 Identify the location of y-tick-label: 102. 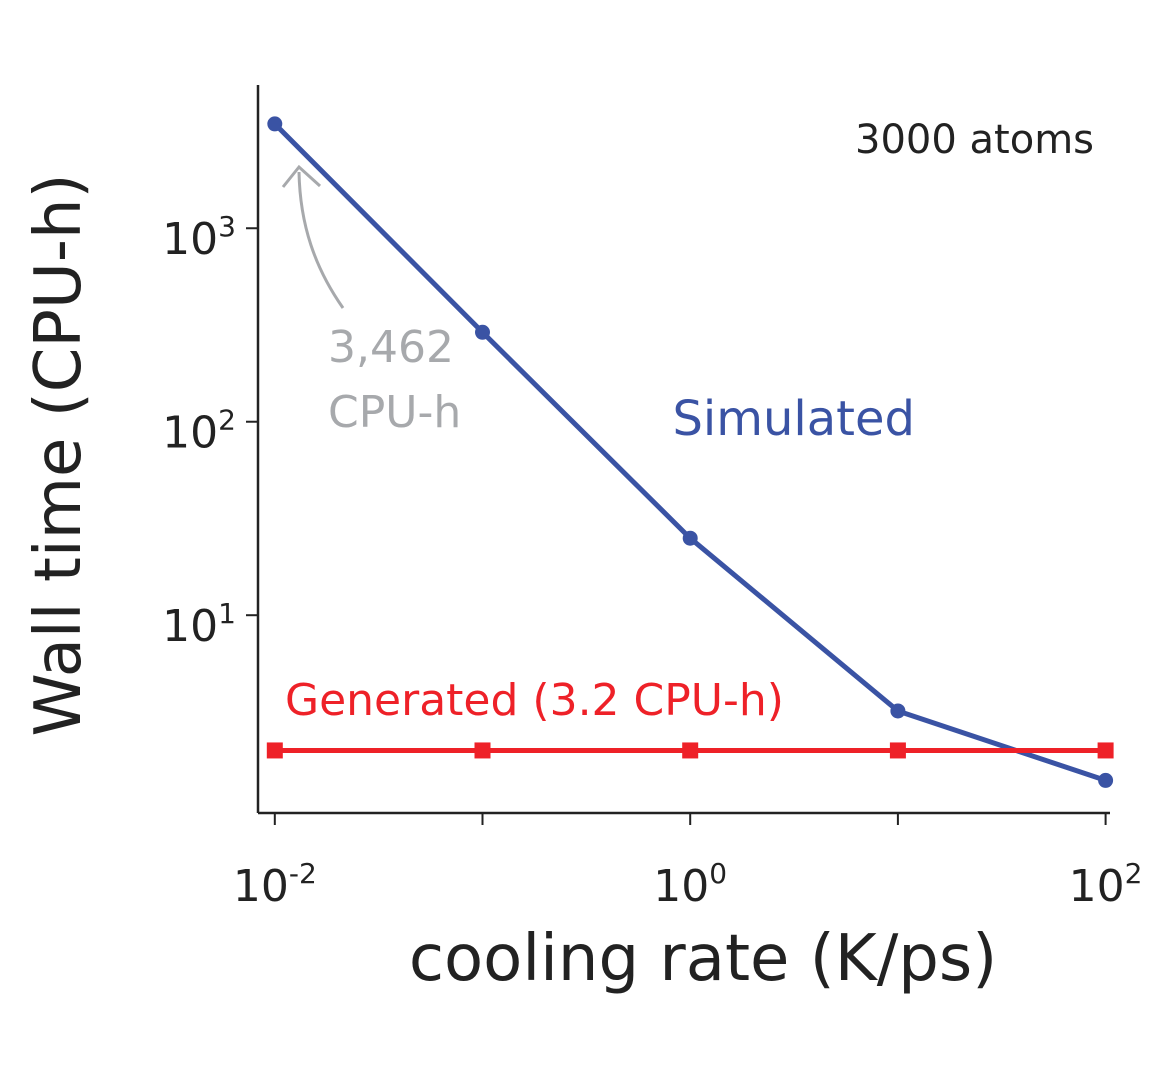
(199, 431).